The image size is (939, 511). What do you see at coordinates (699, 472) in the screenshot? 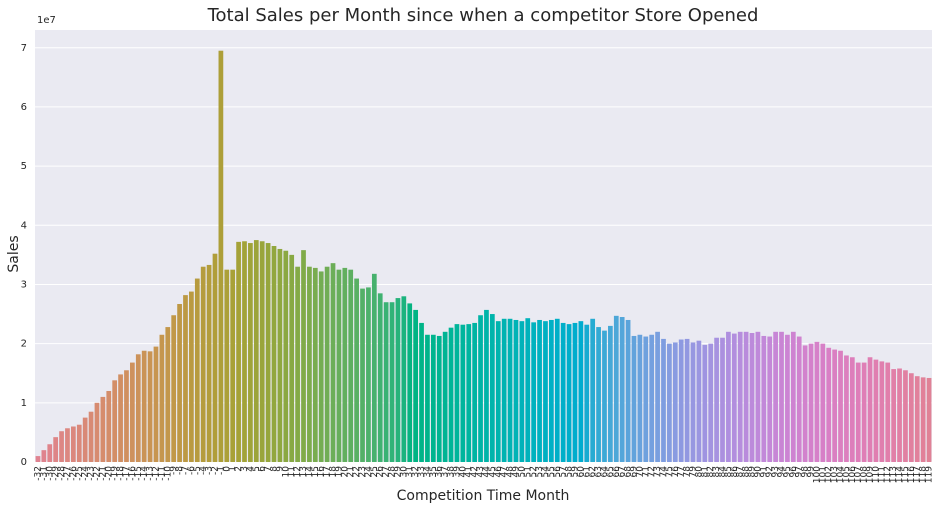
I see `x-tick-label: 80` at bounding box center [699, 472].